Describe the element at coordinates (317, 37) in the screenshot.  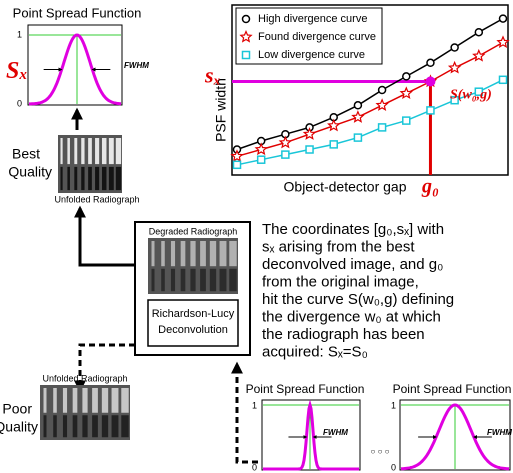
I see `legend-label: Found divergence curve` at that location.